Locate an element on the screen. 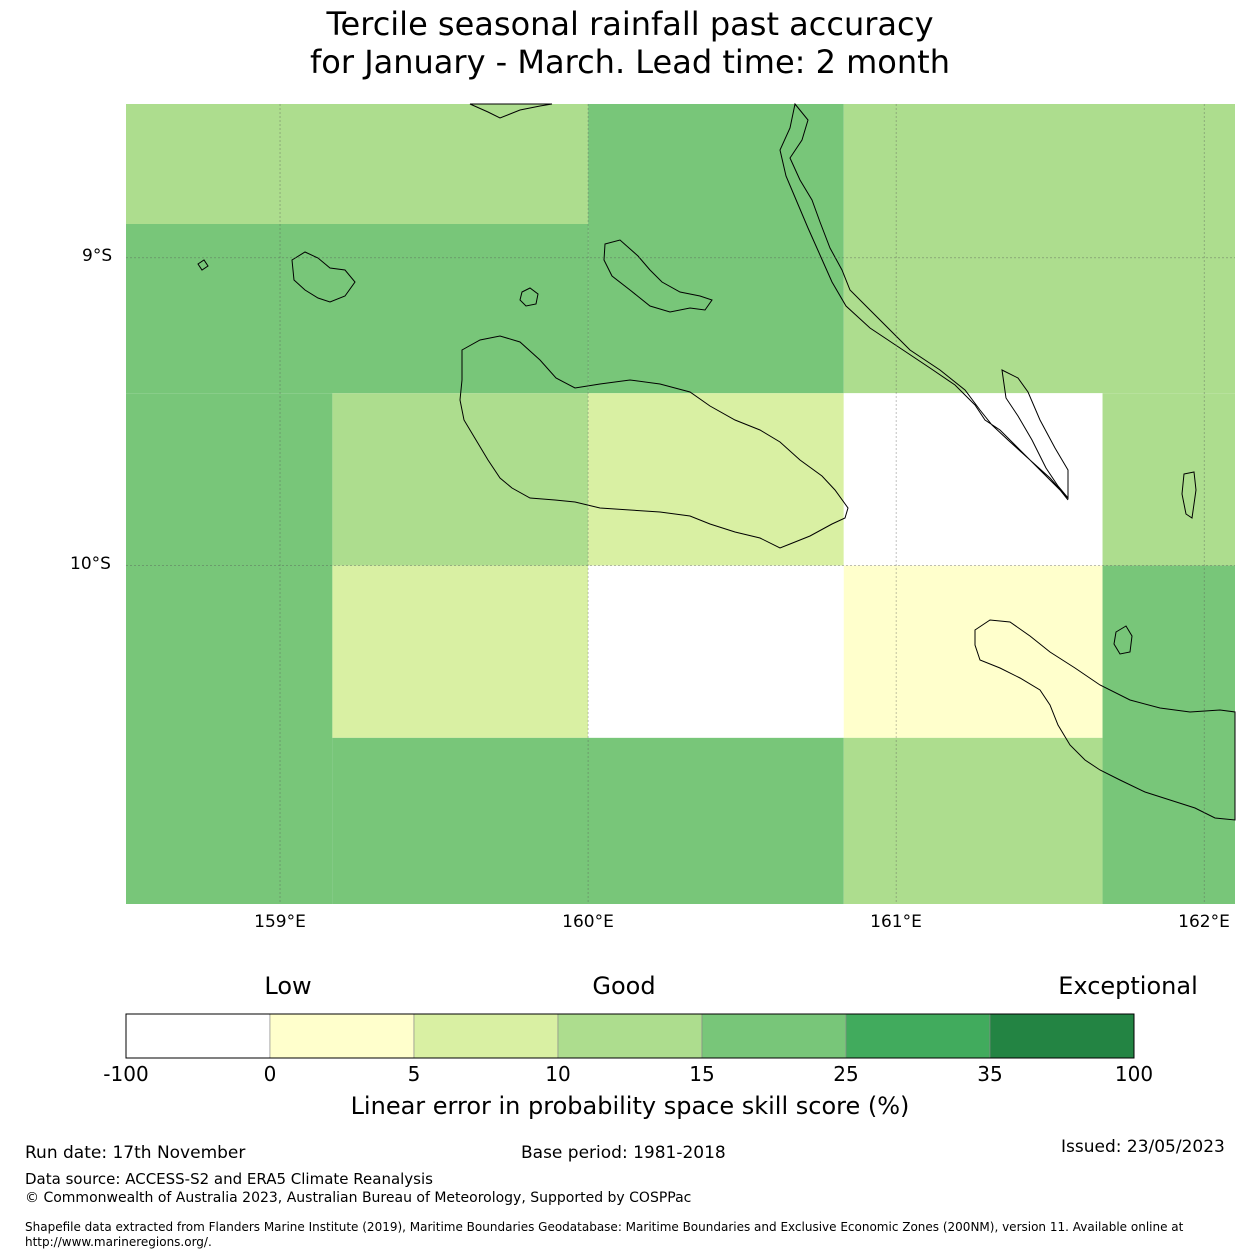  coastline-guadalcanal is located at coordinates (654, 442).